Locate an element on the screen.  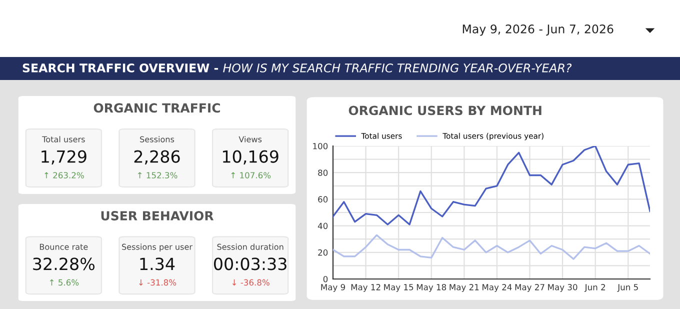
category-label: Total users is located at coordinates (63, 139).